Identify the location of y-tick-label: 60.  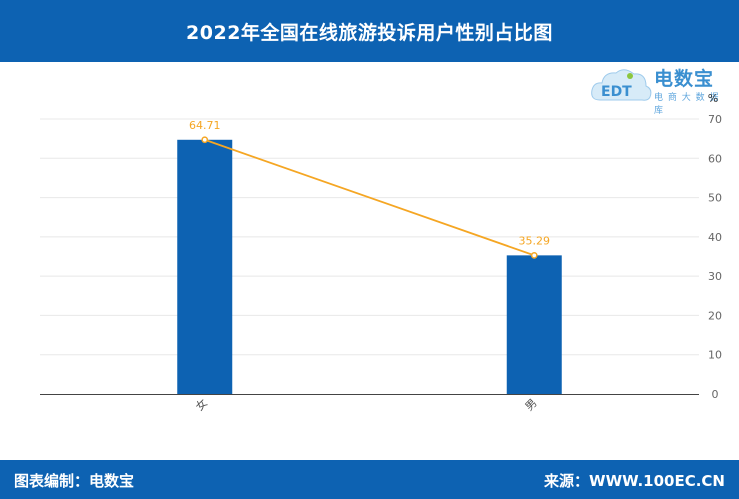
(715, 158).